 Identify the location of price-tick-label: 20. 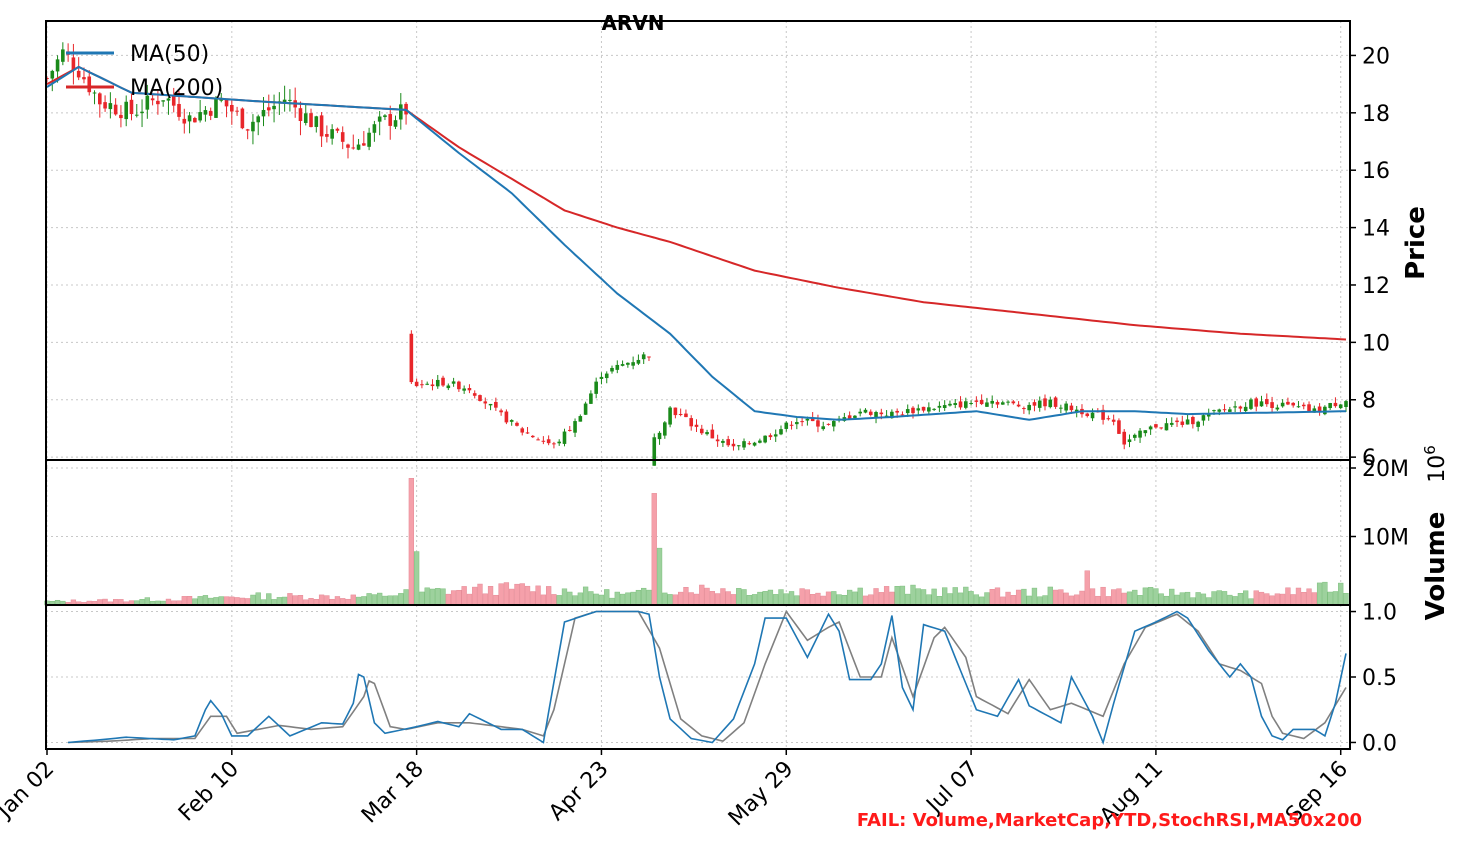
(1376, 56).